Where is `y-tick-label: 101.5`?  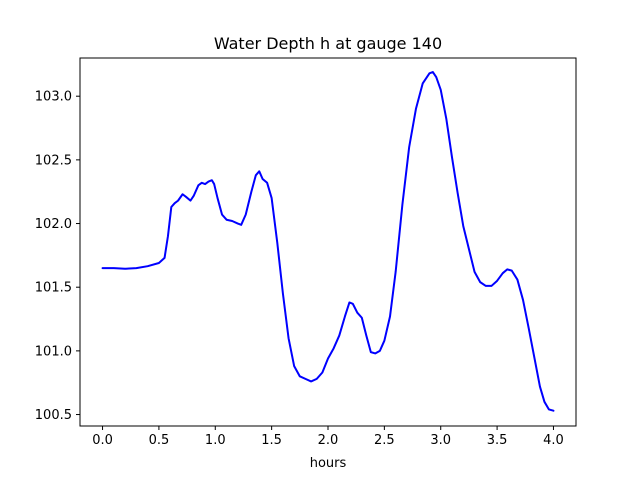
y-tick-label: 101.5 is located at coordinates (53, 288).